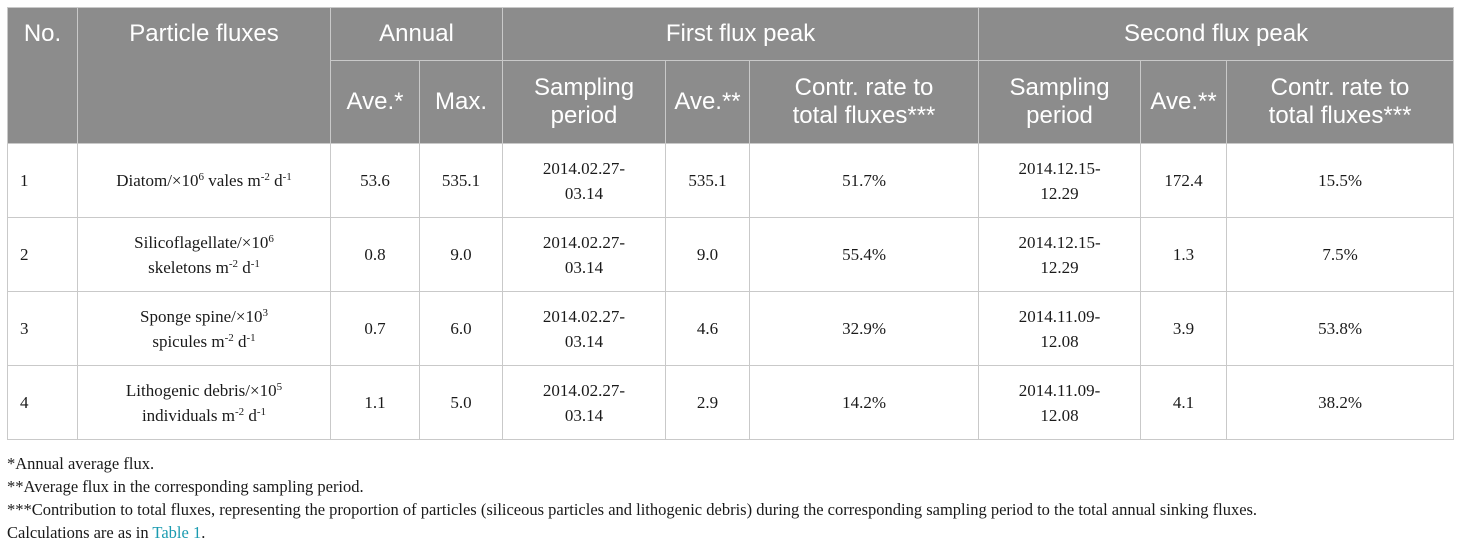  Describe the element at coordinates (42, 75) in the screenshot. I see `header-no: No.` at that location.